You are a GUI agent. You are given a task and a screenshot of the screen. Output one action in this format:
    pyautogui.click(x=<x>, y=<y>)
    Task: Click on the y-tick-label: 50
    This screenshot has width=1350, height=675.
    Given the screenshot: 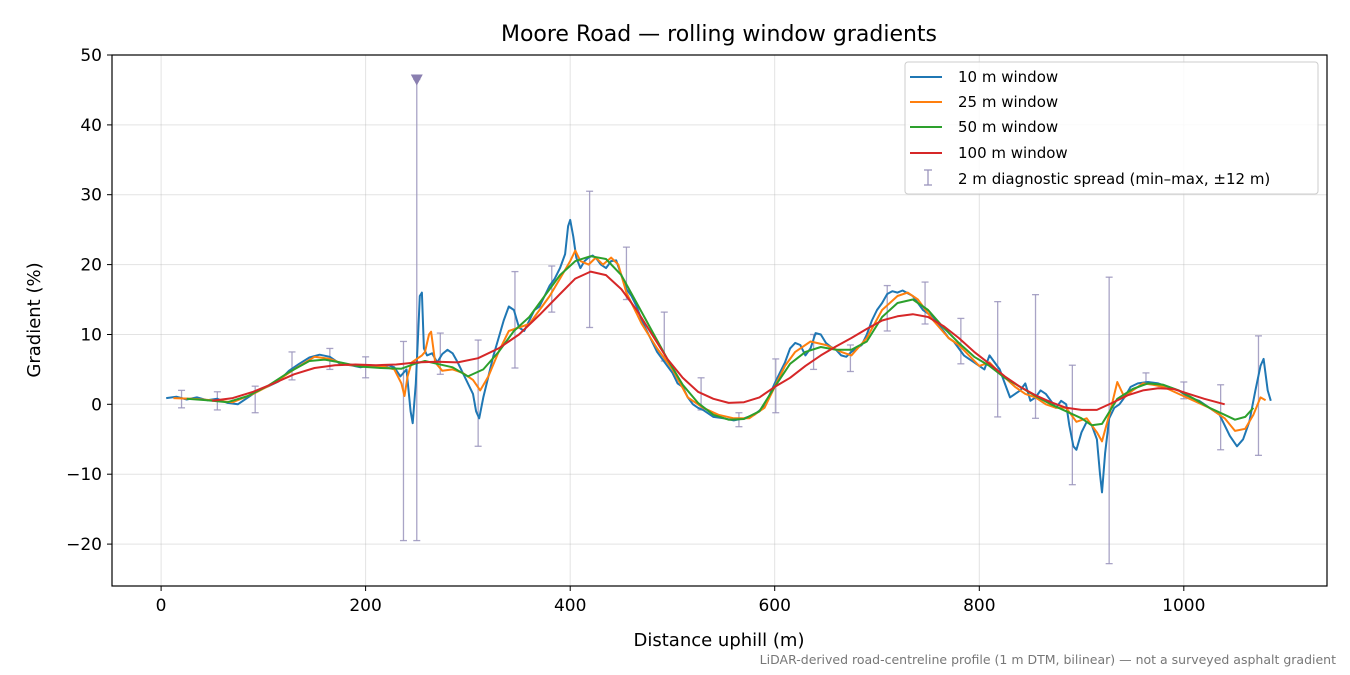 What is the action you would take?
    pyautogui.click(x=91, y=56)
    